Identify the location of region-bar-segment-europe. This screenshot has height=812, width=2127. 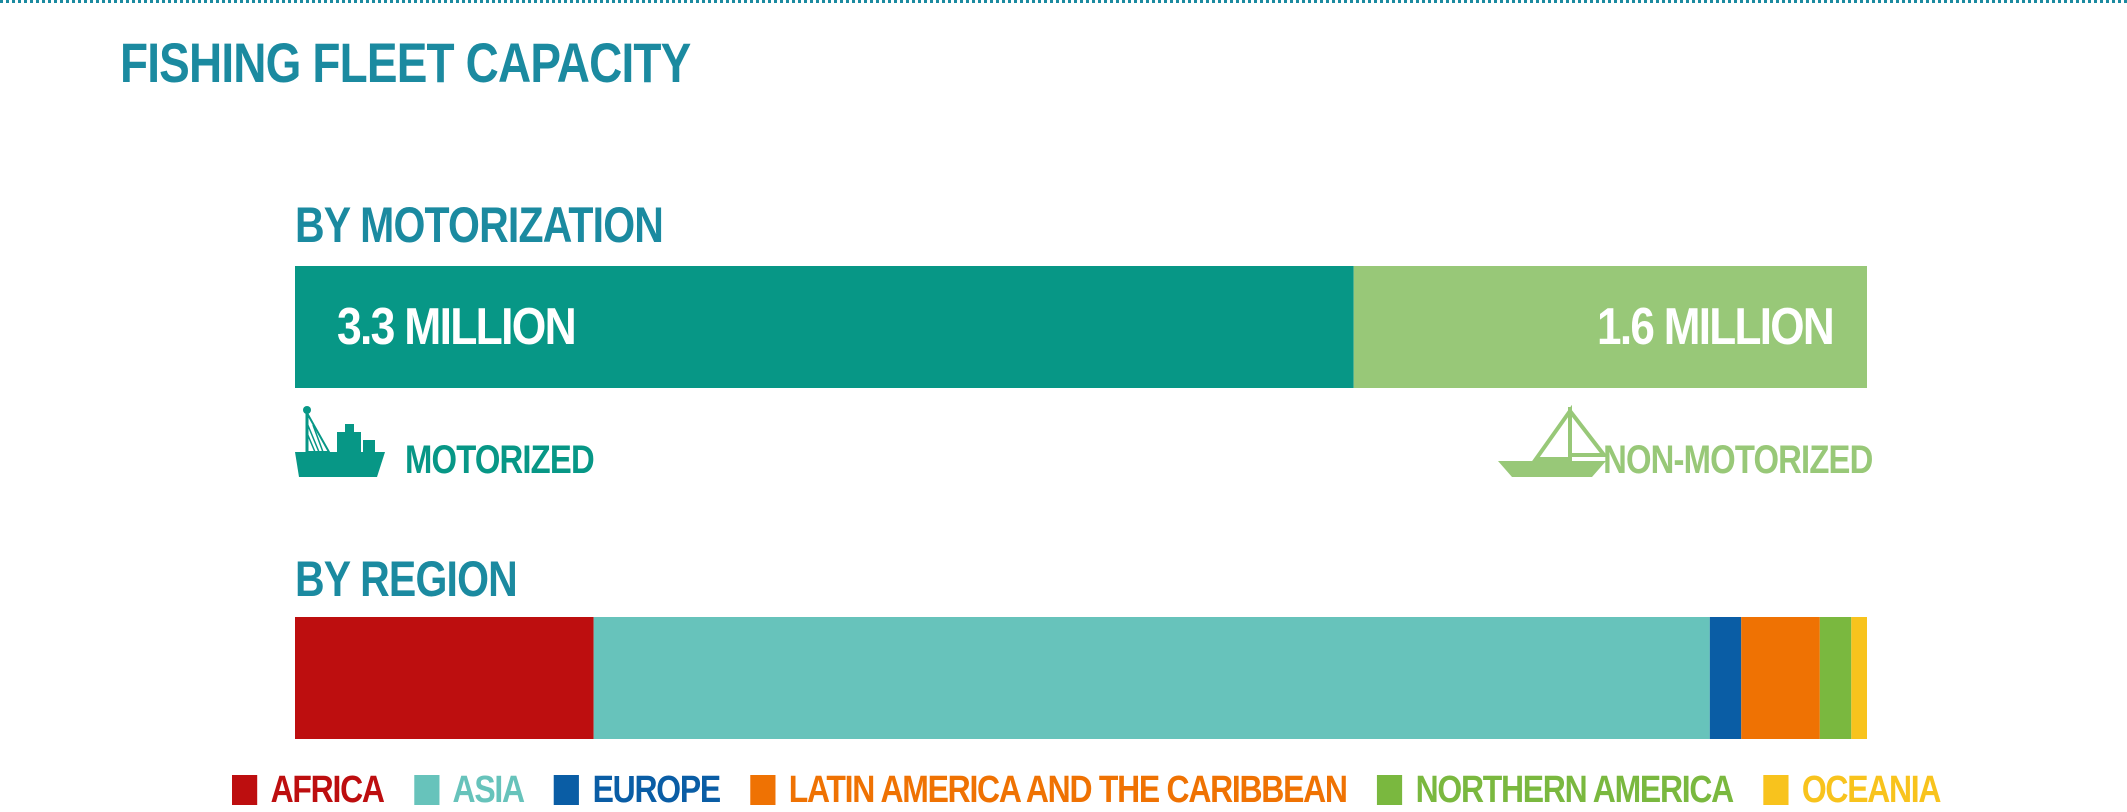
(1725, 678).